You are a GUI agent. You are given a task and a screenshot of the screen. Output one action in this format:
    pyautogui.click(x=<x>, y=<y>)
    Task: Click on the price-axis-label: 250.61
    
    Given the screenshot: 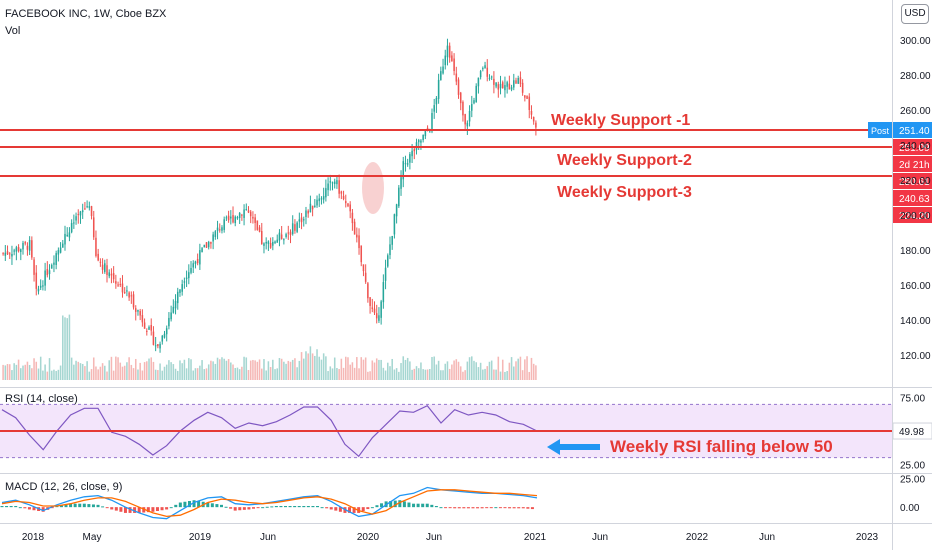 What is the action you would take?
    pyautogui.click(x=912, y=181)
    